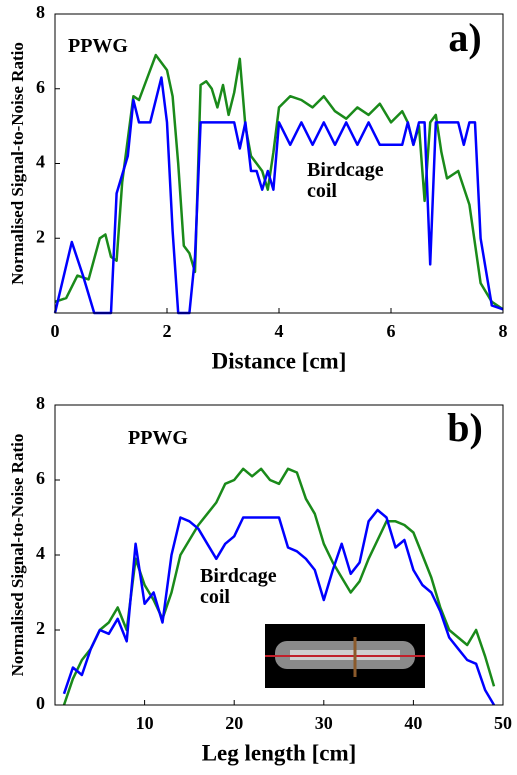 This screenshot has height=775, width=517. Describe the element at coordinates (503, 723) in the screenshot. I see `x-tick-label: 50` at that location.